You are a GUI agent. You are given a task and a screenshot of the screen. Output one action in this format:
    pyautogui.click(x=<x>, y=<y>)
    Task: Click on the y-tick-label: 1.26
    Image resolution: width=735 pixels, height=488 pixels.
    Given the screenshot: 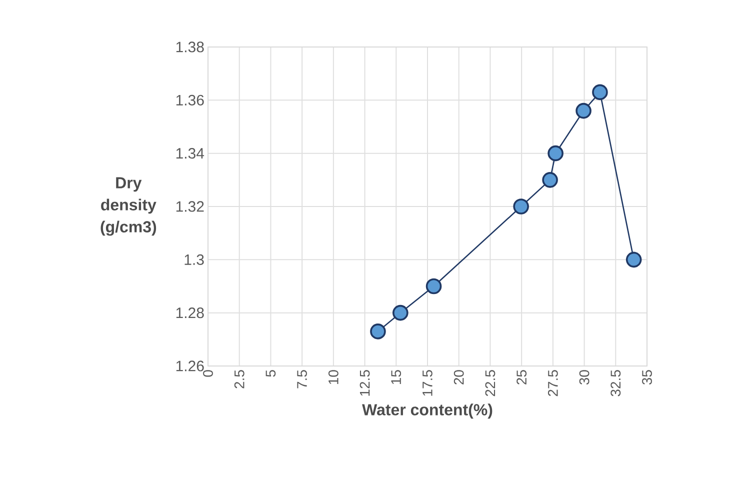 What is the action you would take?
    pyautogui.click(x=190, y=366)
    